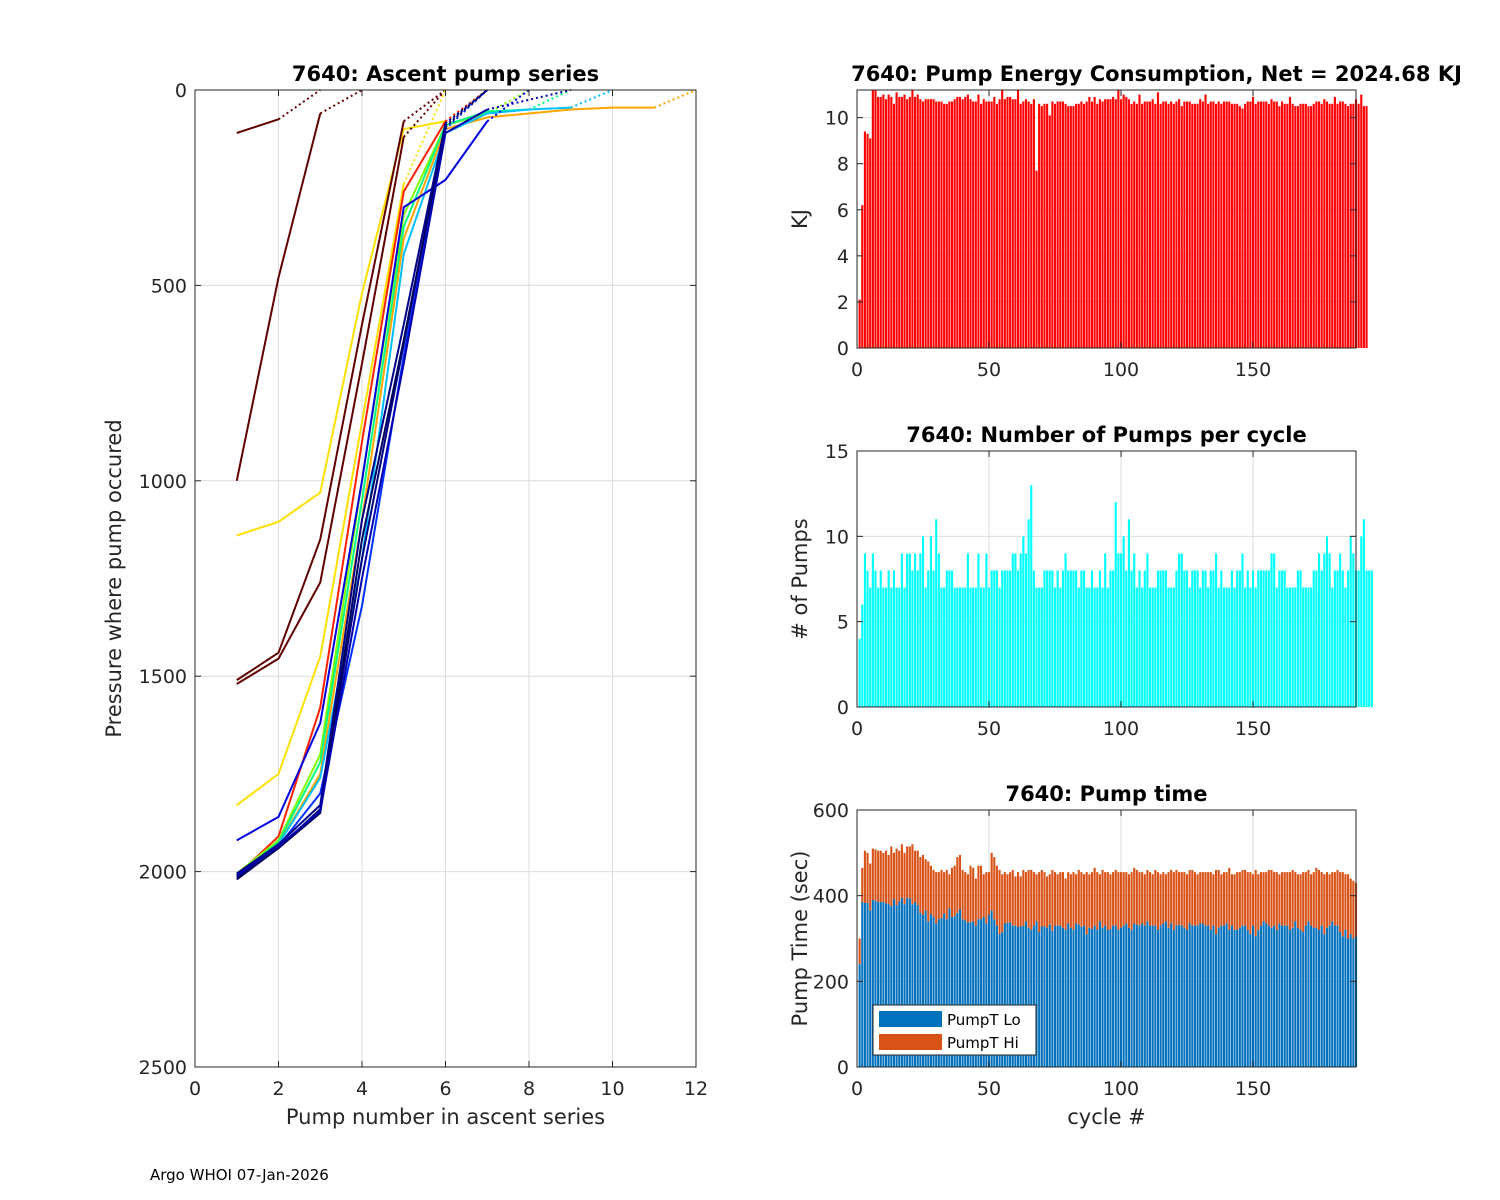 The height and width of the screenshot is (1200, 1500). I want to click on y-tick-label: 4, so click(843, 257).